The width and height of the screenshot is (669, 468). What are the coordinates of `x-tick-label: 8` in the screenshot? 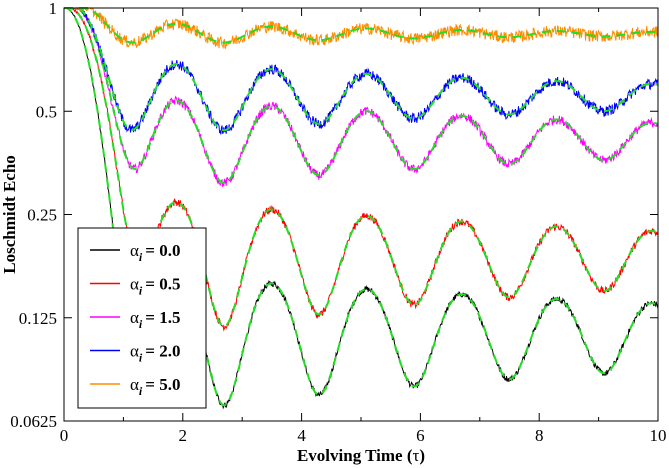 It's located at (539, 435).